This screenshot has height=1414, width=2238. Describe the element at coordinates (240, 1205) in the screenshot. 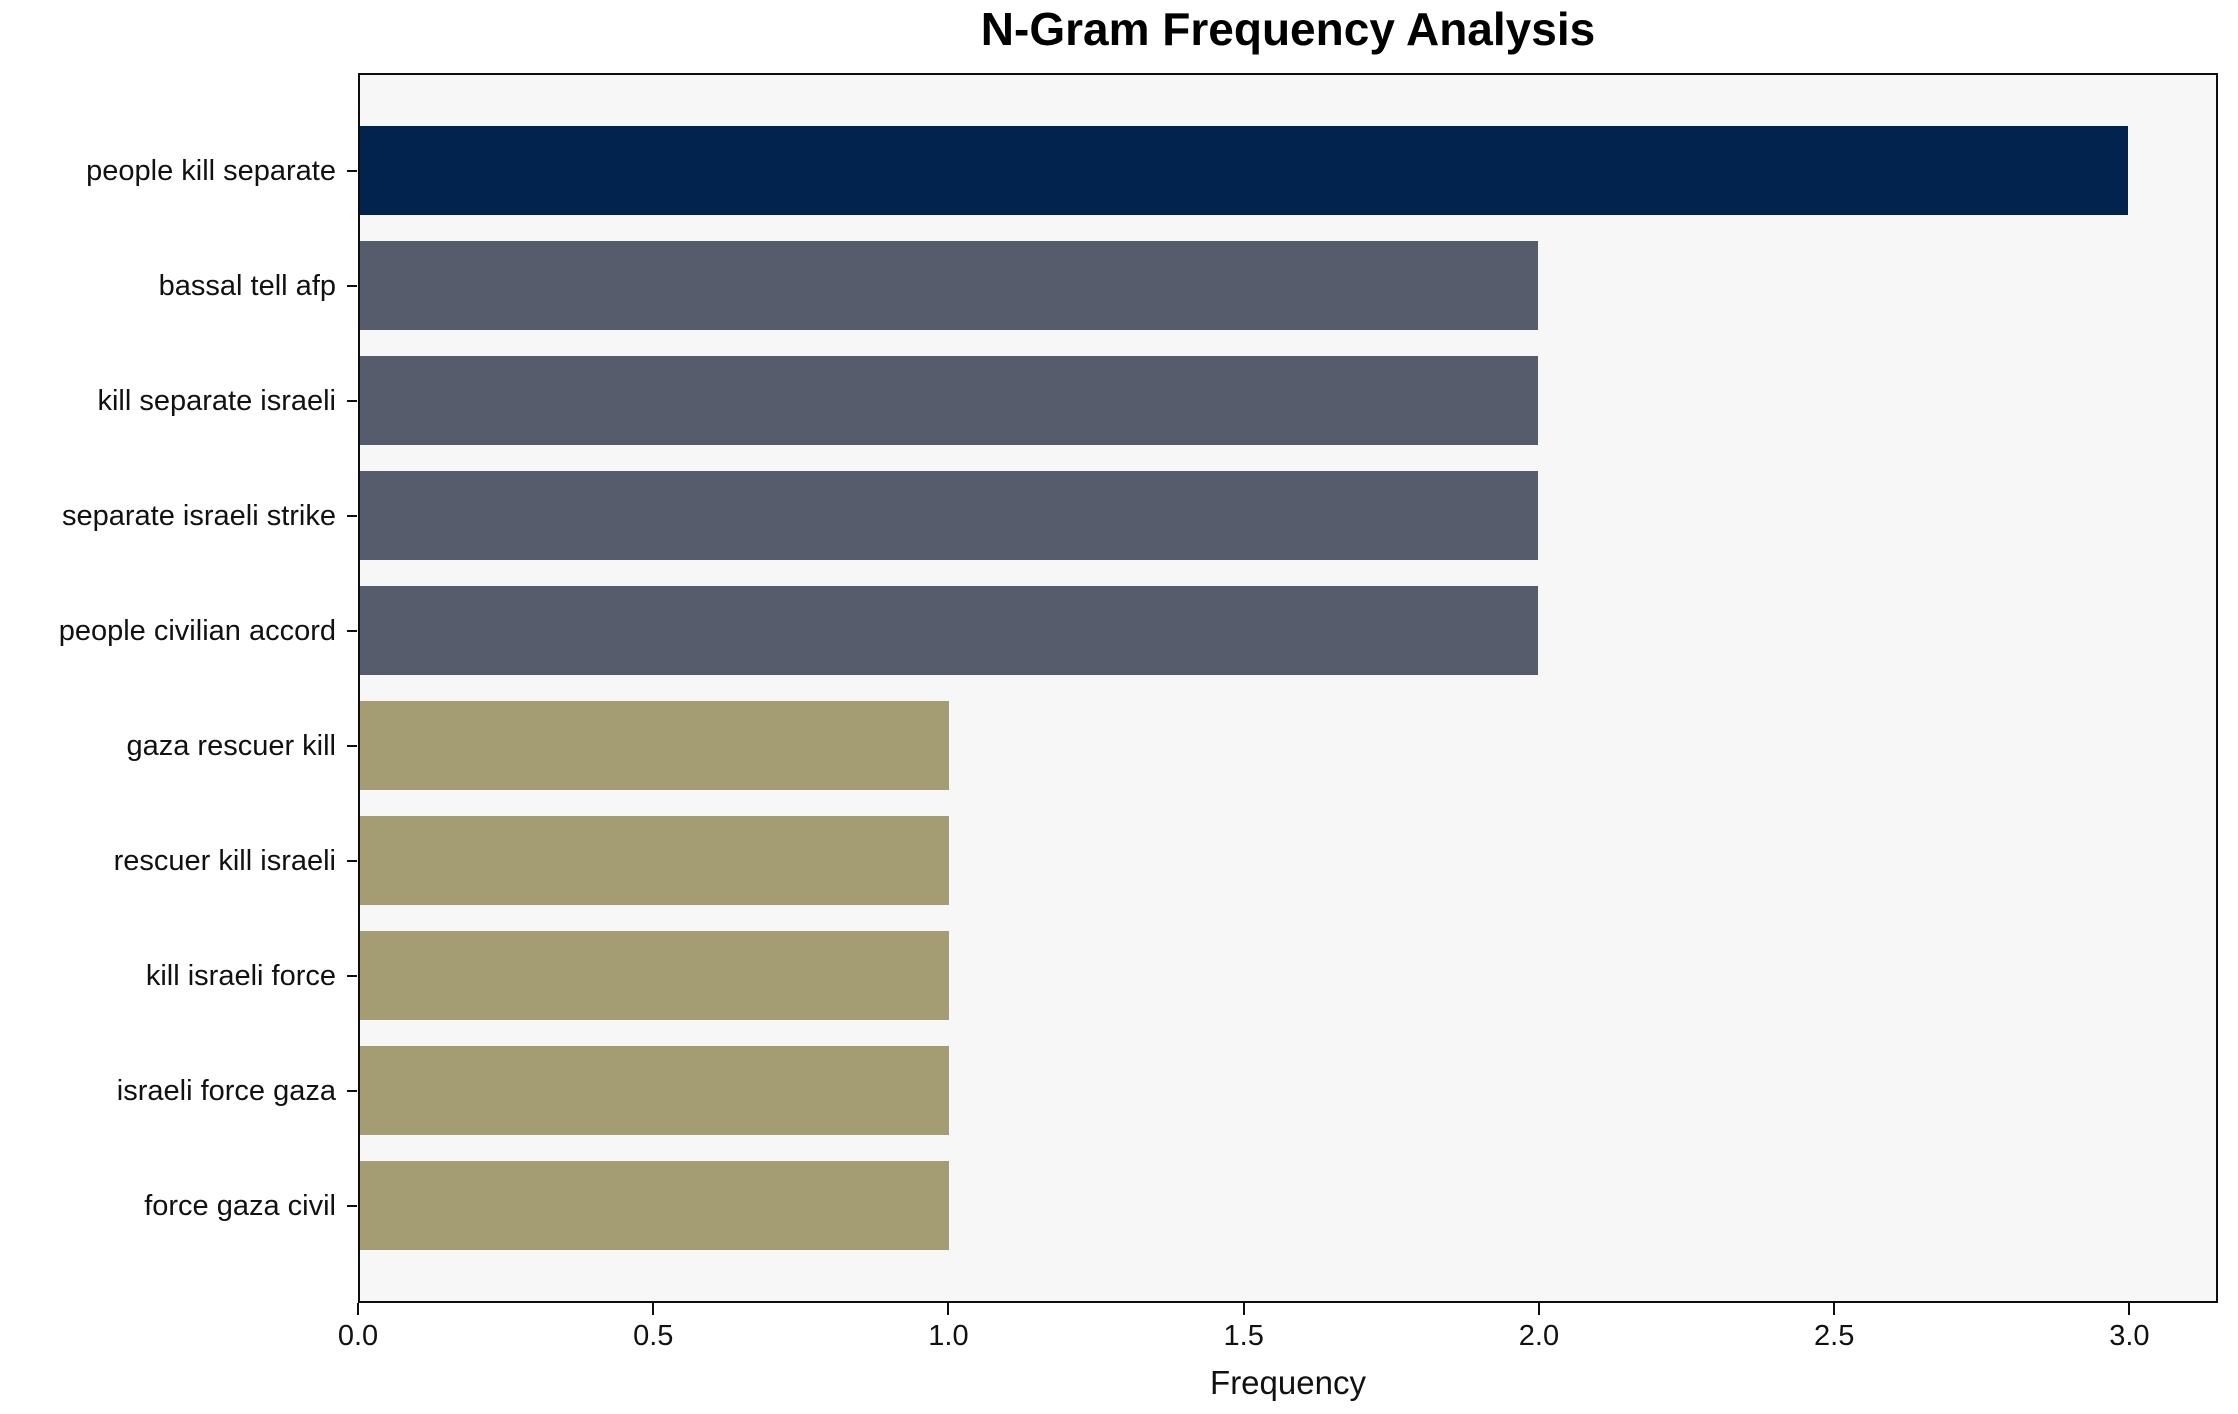

I see `y-tick-label: force gaza civil` at that location.